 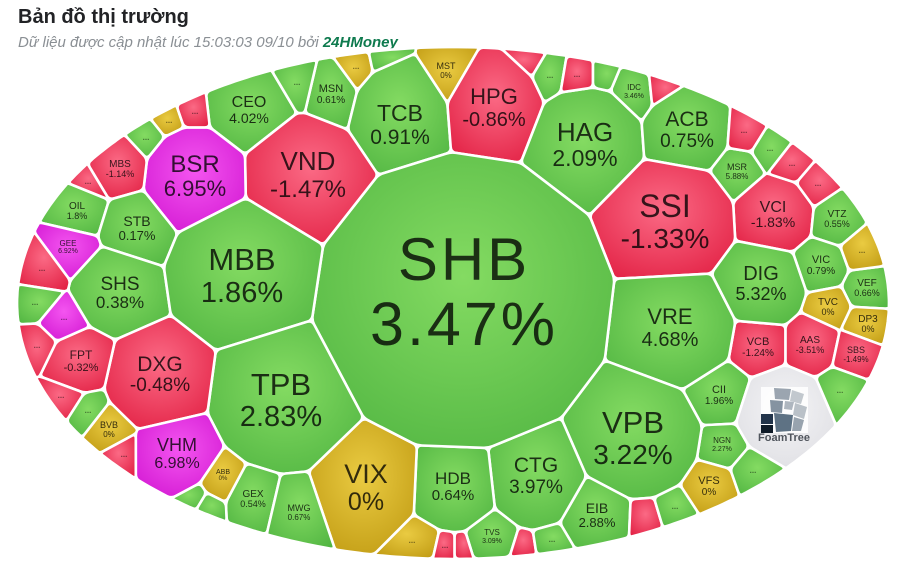 I want to click on svg-text: TPB, so click(x=281, y=384).